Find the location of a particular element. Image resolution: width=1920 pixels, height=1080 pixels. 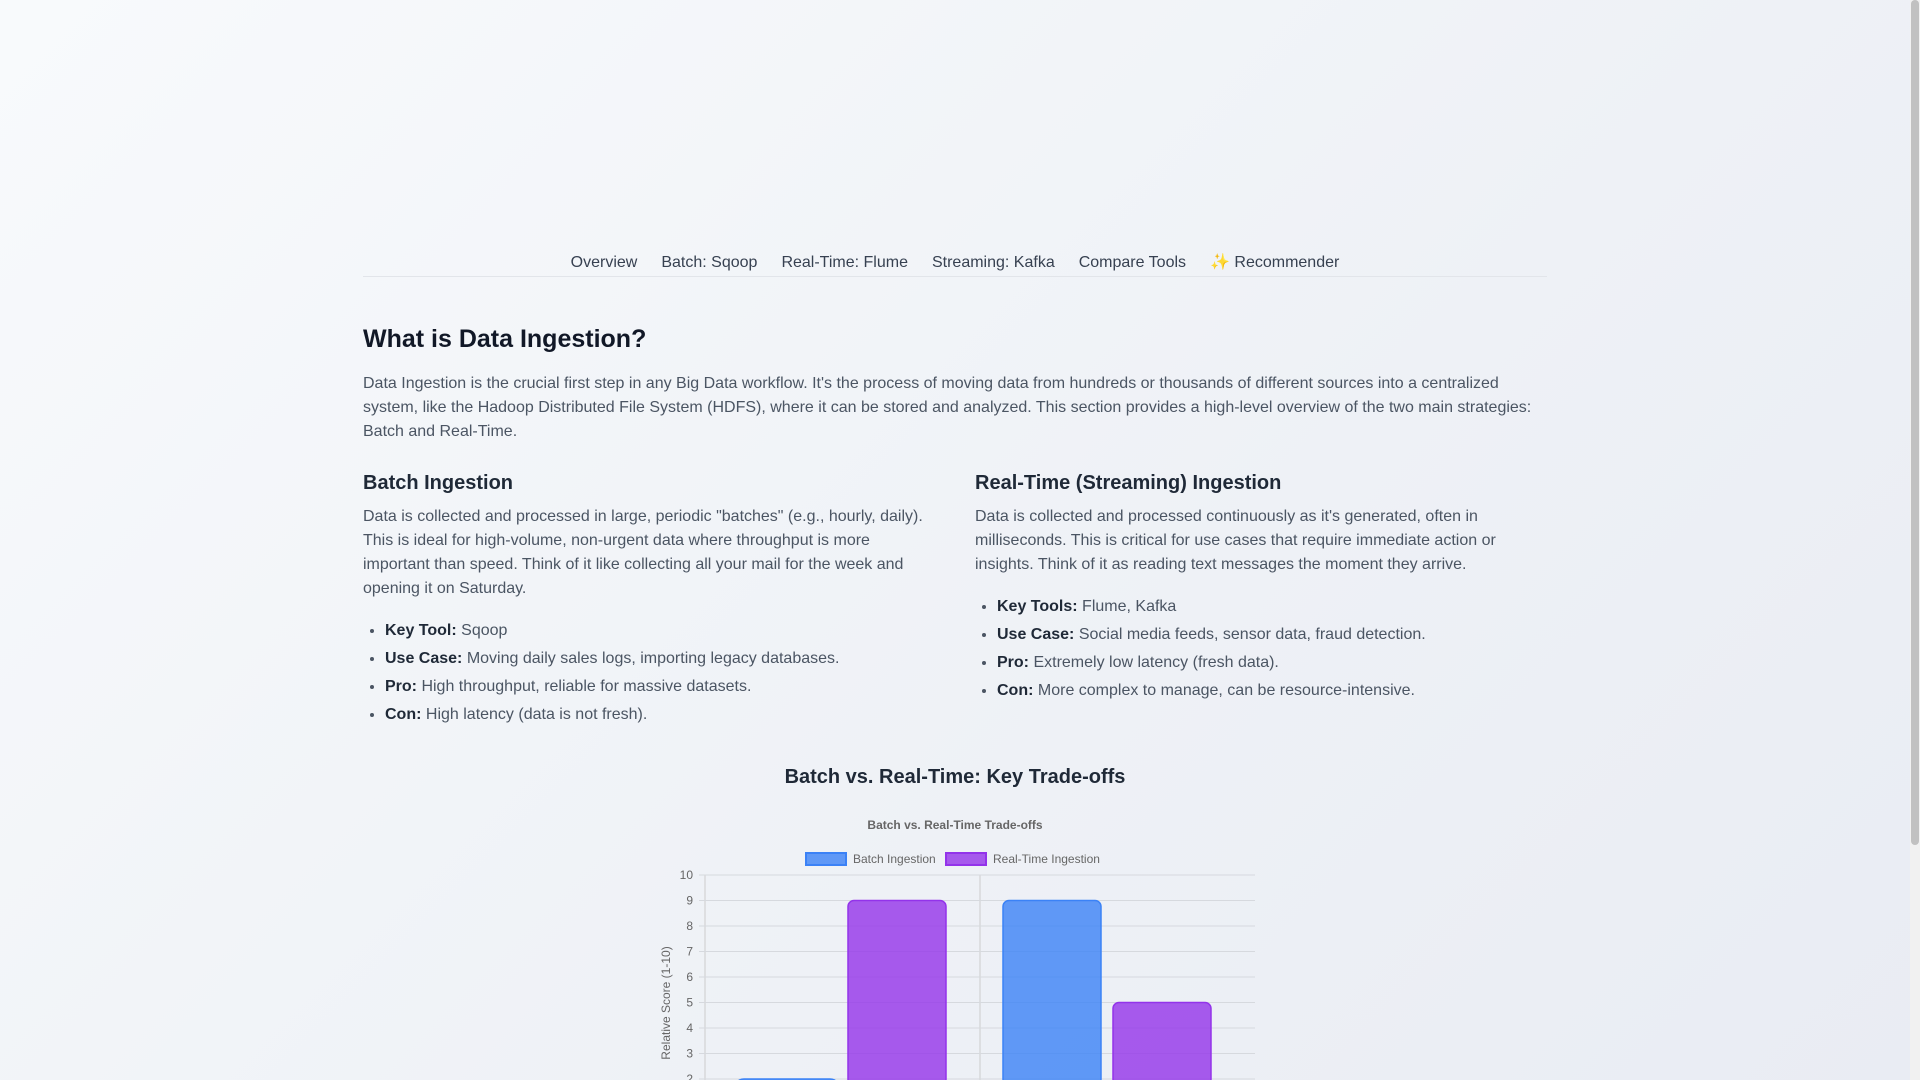

y-tick-label: 2 is located at coordinates (689, 1076).